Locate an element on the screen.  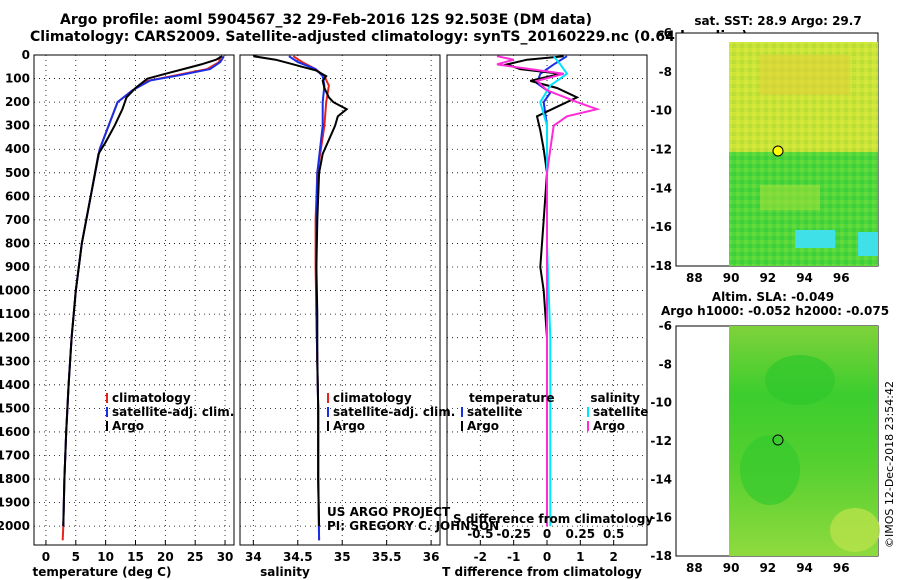
sst-map-xtick-label: 96 is located at coordinates (841, 278).